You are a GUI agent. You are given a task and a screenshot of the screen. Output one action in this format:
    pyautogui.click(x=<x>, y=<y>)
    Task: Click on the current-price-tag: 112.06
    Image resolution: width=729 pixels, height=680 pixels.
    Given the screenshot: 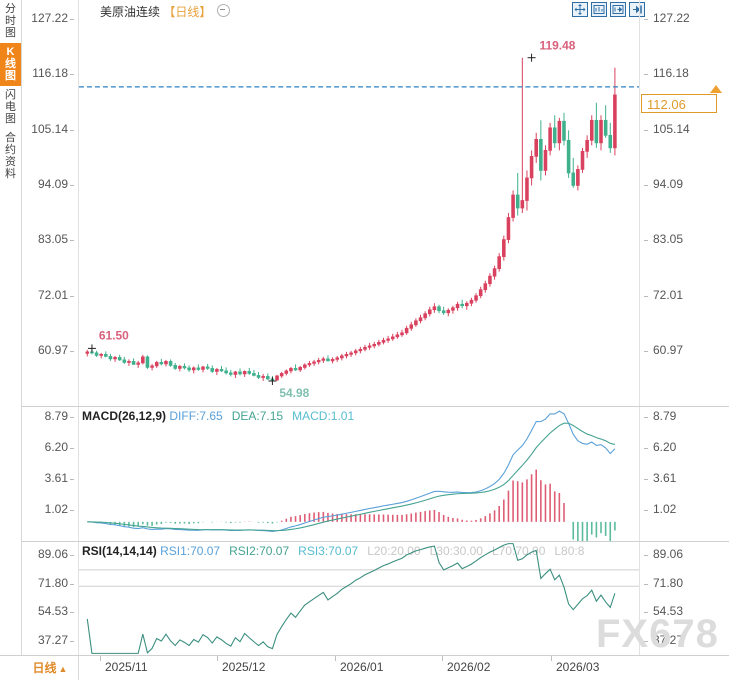 What is the action you would take?
    pyautogui.click(x=679, y=103)
    